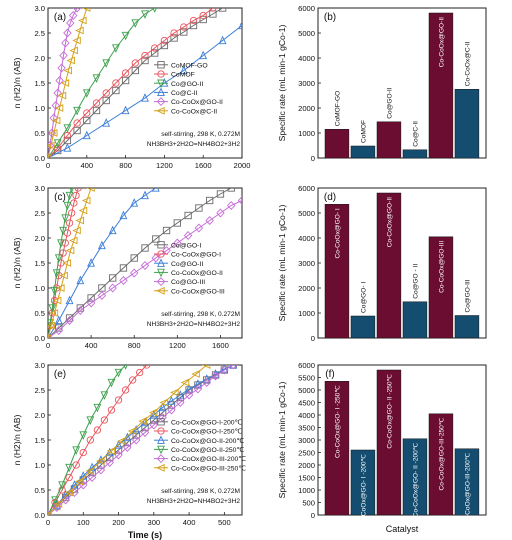  I want to click on y-tick-label: 1500, so click(306, 477).